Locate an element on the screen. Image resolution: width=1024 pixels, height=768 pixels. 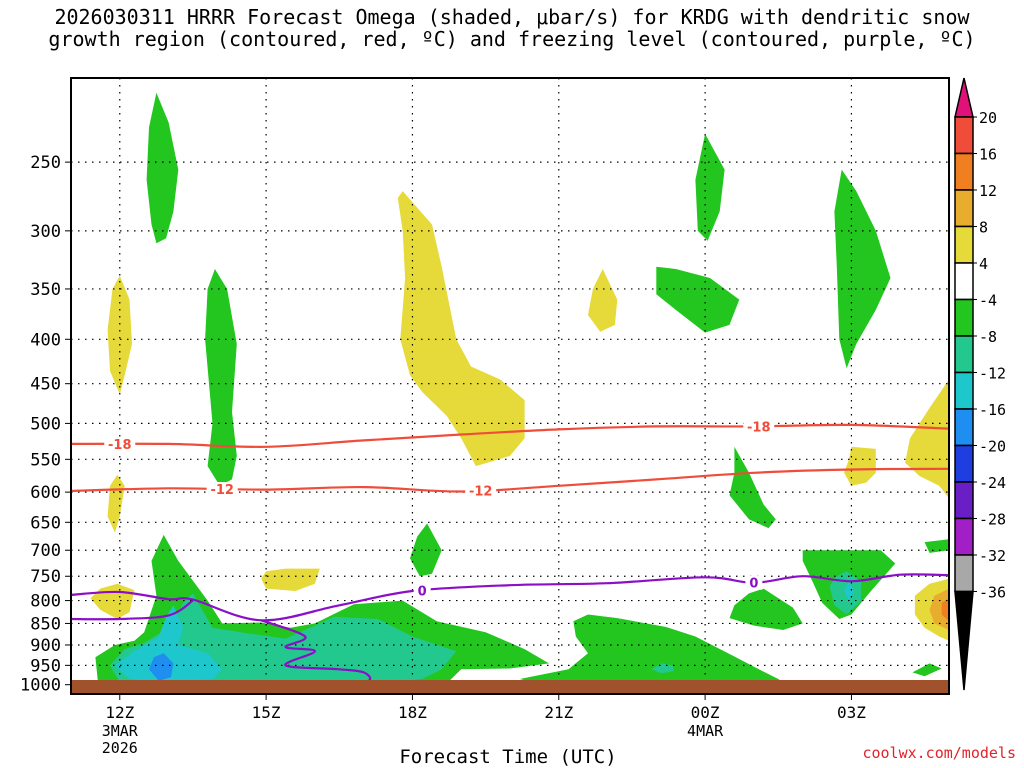
colorbar-label-9: -20 is located at coordinates (992, 447).